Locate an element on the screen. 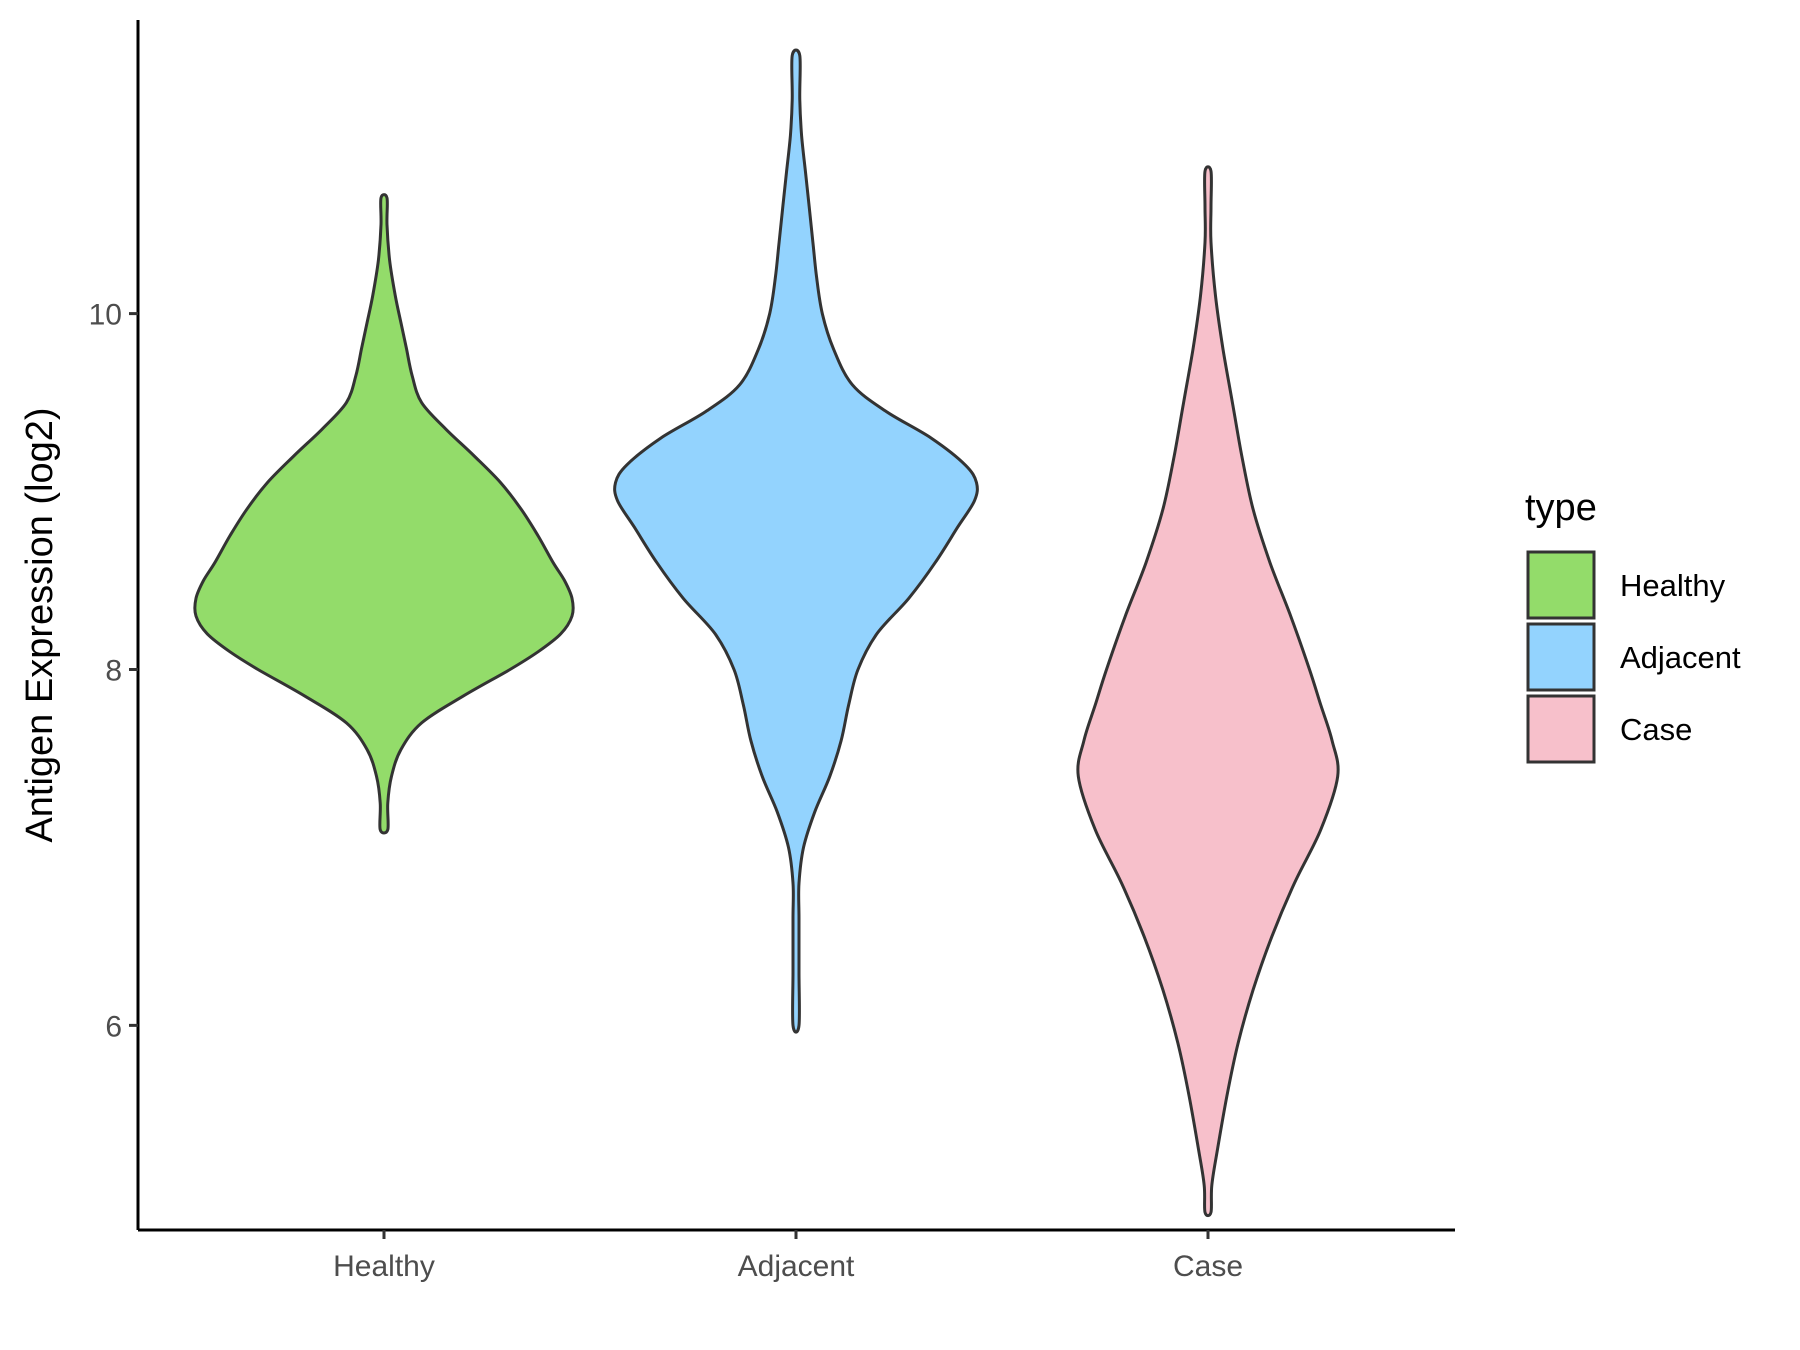 The width and height of the screenshot is (1800, 1350). legend-label-case: Case is located at coordinates (1656, 729).